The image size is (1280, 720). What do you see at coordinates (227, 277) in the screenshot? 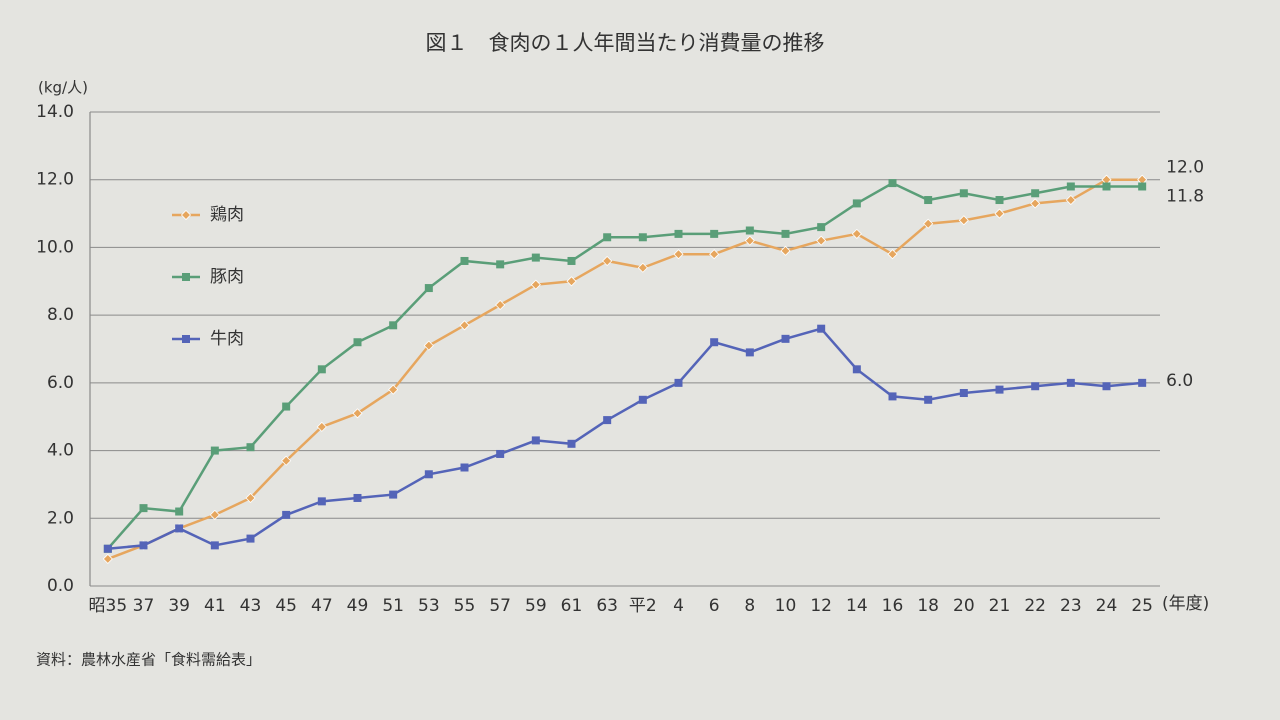
I see `legend-label: 豚肉` at bounding box center [227, 277].